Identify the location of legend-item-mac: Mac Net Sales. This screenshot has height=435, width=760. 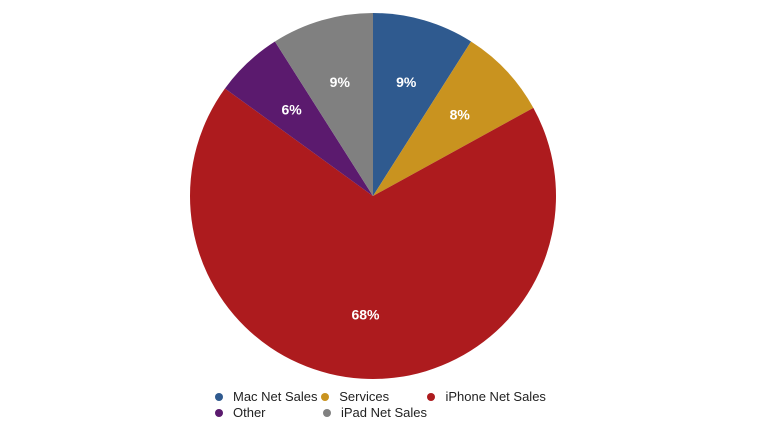
(268, 397).